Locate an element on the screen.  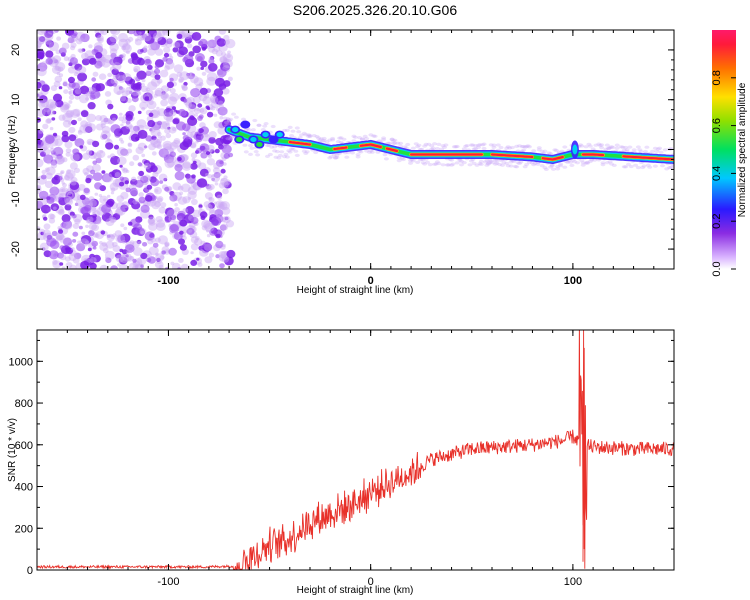
snr-xlabel: Height of straight line (km) is located at coordinates (355, 590).